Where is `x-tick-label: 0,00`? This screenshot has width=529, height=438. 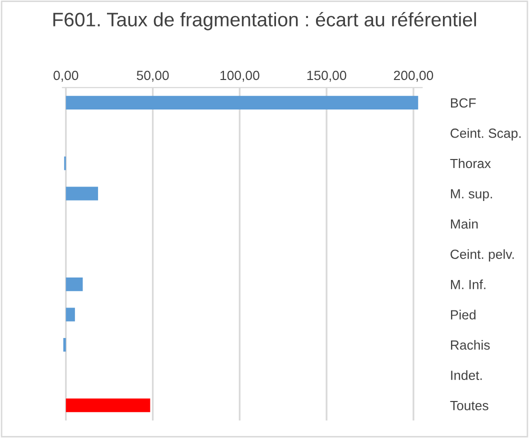
x-tick-label: 0,00 is located at coordinates (66, 76).